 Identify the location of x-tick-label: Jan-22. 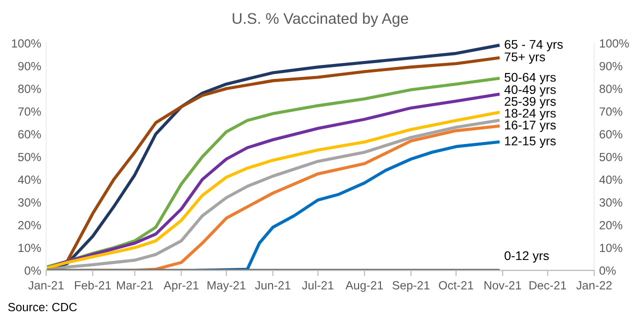
(594, 285).